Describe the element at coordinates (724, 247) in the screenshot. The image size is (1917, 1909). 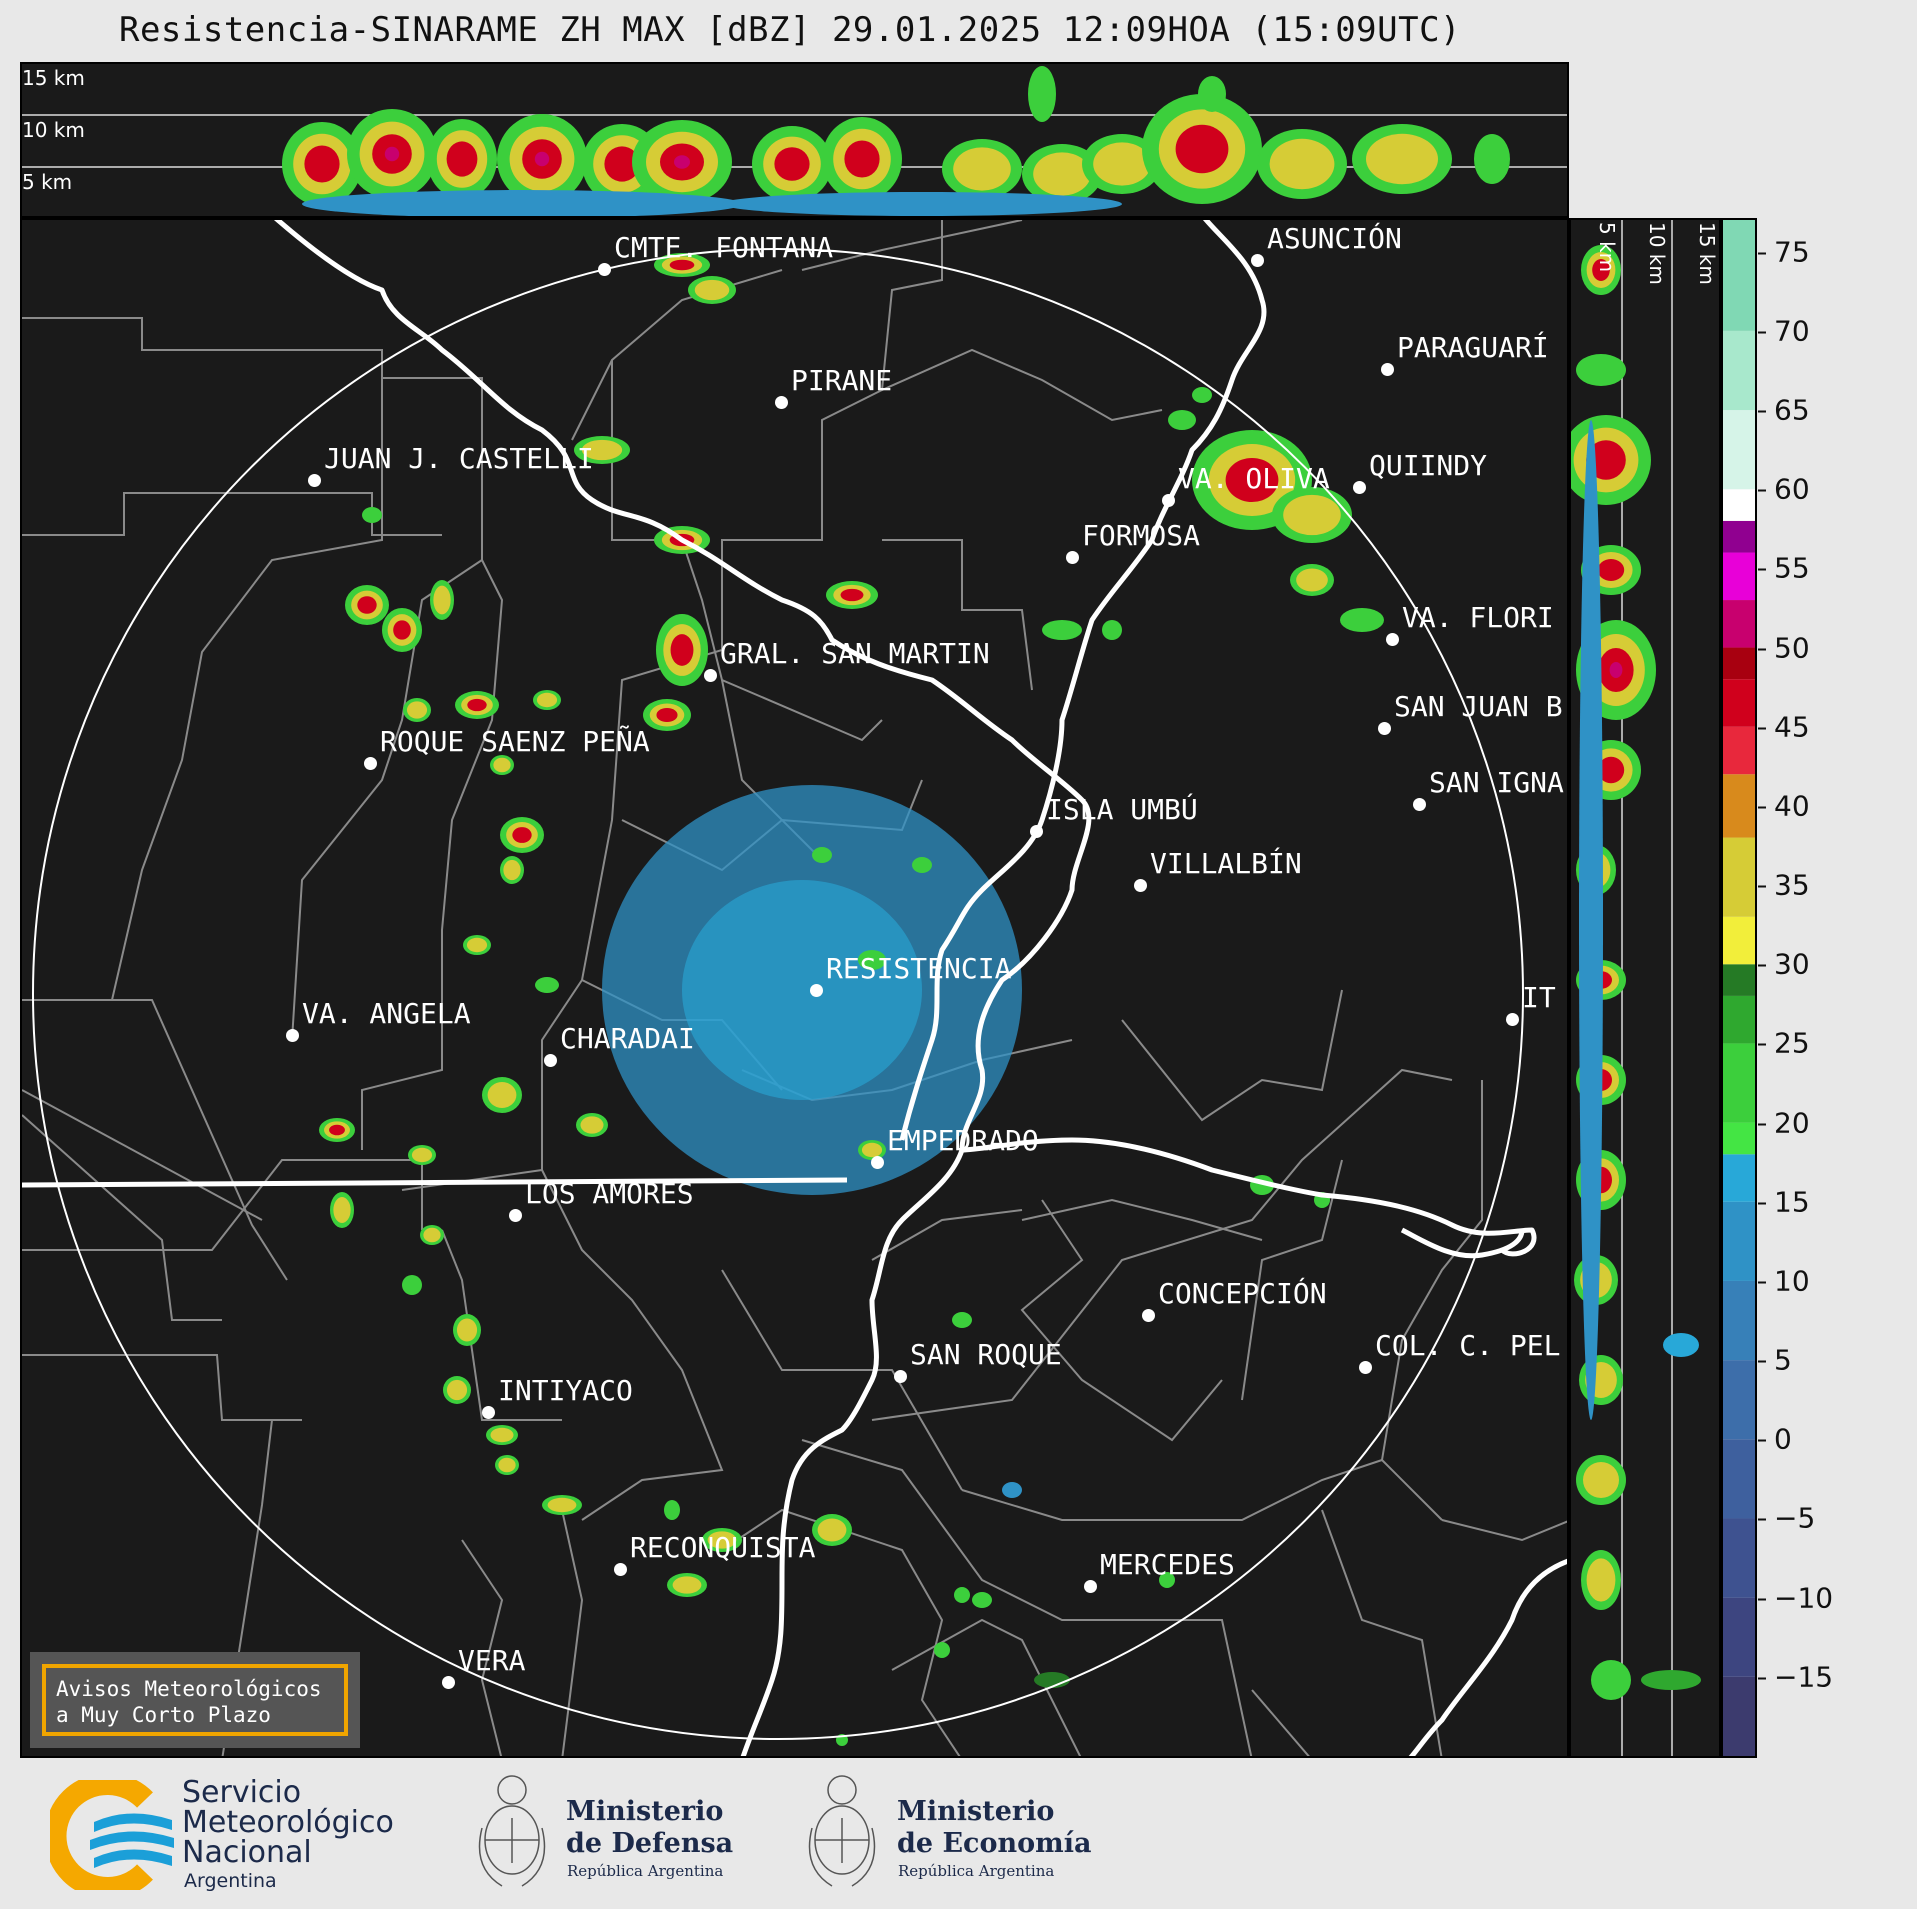
I see `city-label: CMTE. FONTANA` at that location.